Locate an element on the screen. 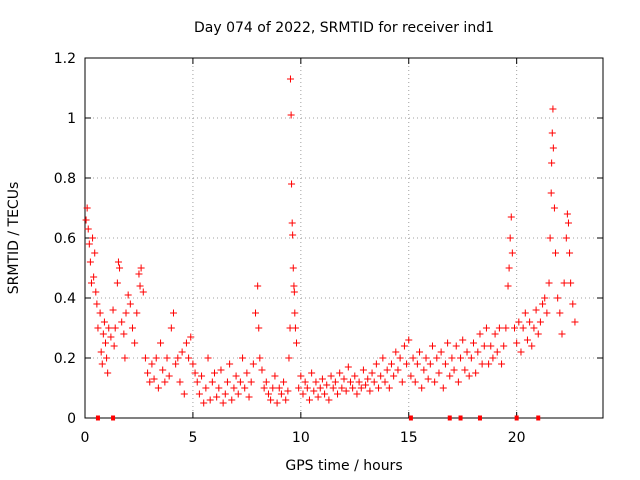 This screenshot has width=640, height=480. y-tick-label: 0.6 is located at coordinates (65, 239).